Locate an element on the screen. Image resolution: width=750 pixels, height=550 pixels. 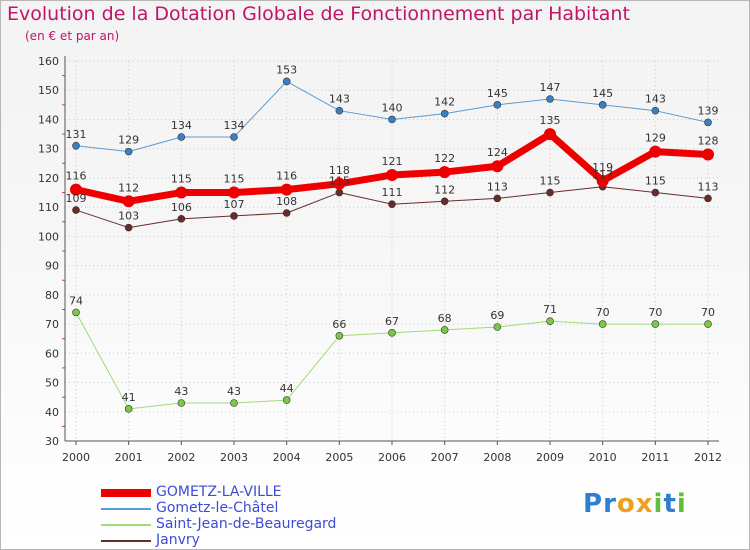
data-label: 139 is located at coordinates (708, 110).